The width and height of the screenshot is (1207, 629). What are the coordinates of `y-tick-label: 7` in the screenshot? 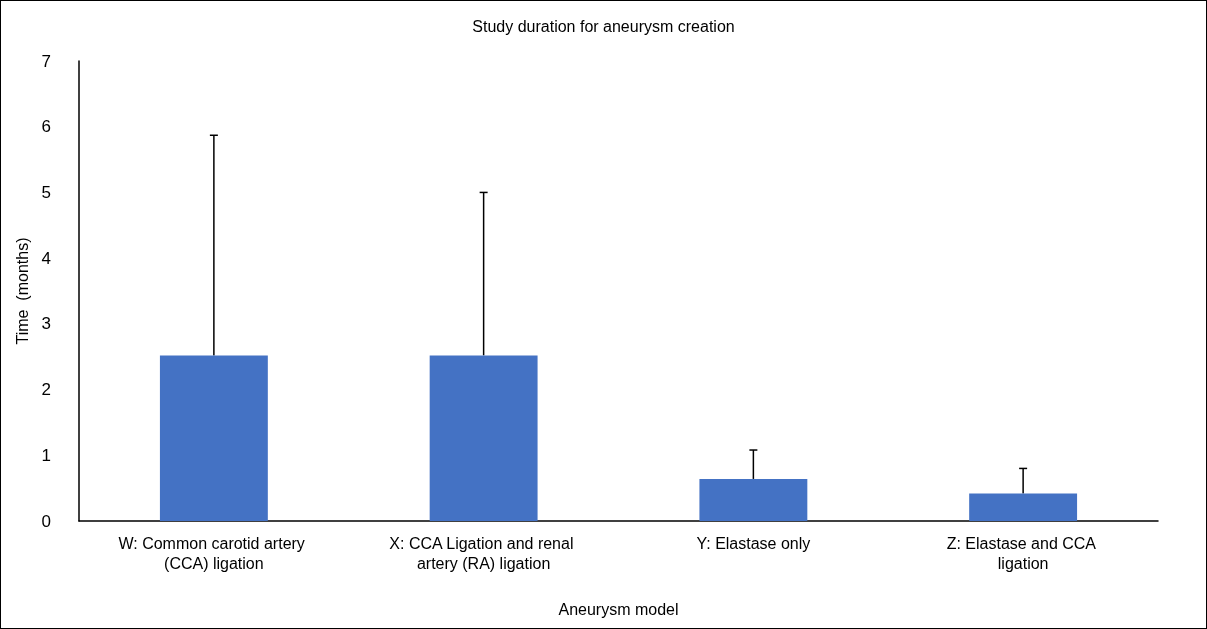 It's located at (46, 61).